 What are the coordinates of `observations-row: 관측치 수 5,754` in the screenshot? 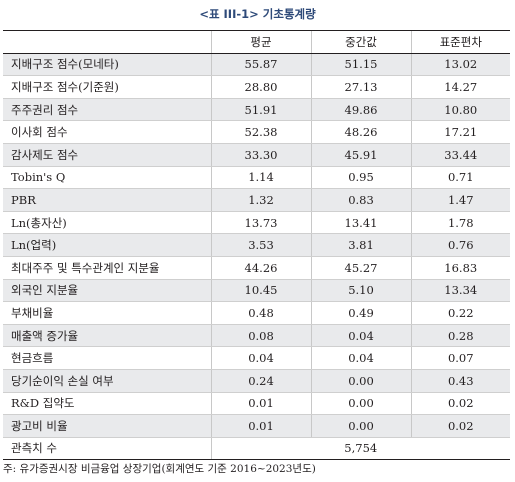 It's located at (256, 449).